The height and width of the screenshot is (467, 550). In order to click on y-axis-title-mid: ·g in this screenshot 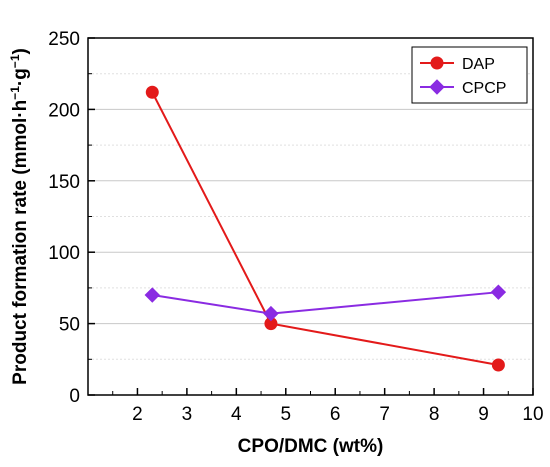, I will do `click(20, 77)`.